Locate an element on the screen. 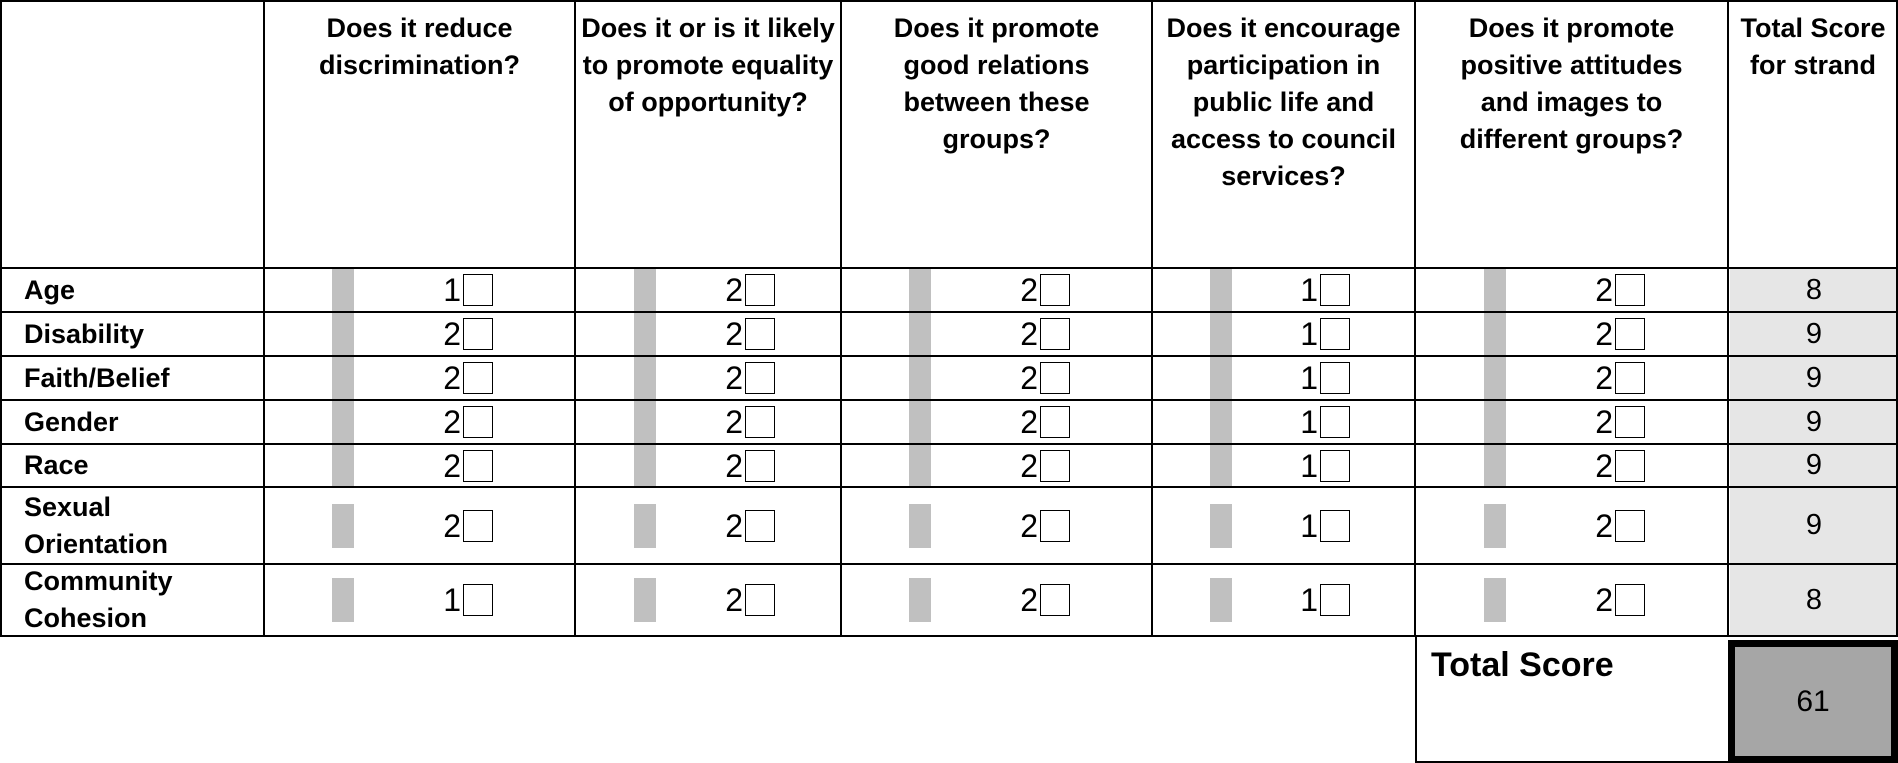 The width and height of the screenshot is (1898, 763). table-border-bottom is located at coordinates (949, 636).